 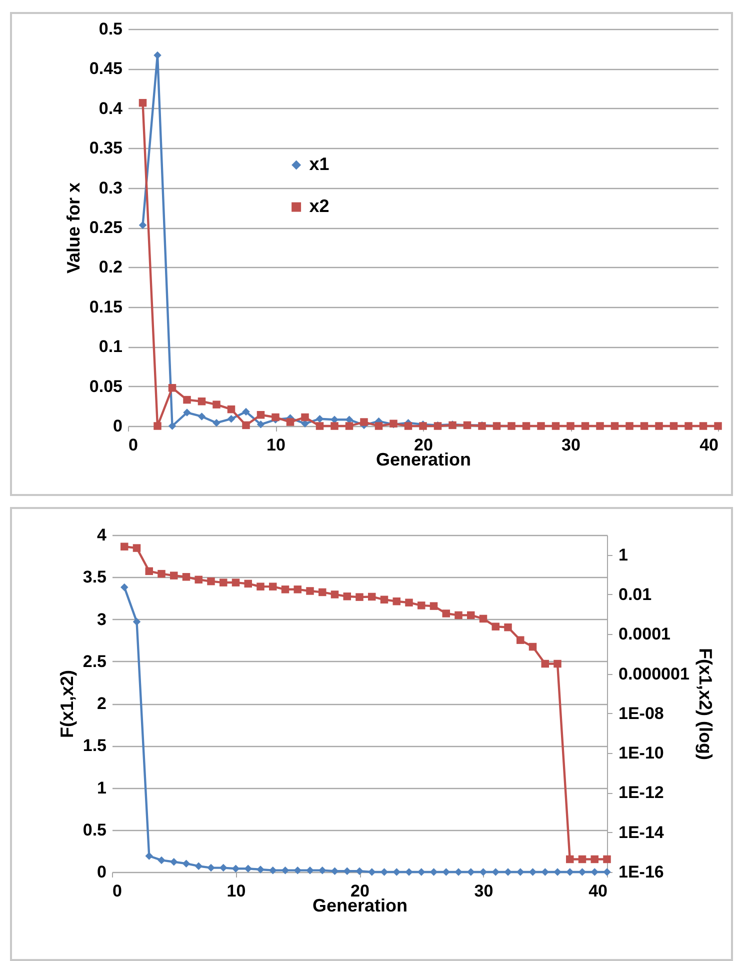 I want to click on y2-tick-label: 1E-14, so click(x=641, y=832).